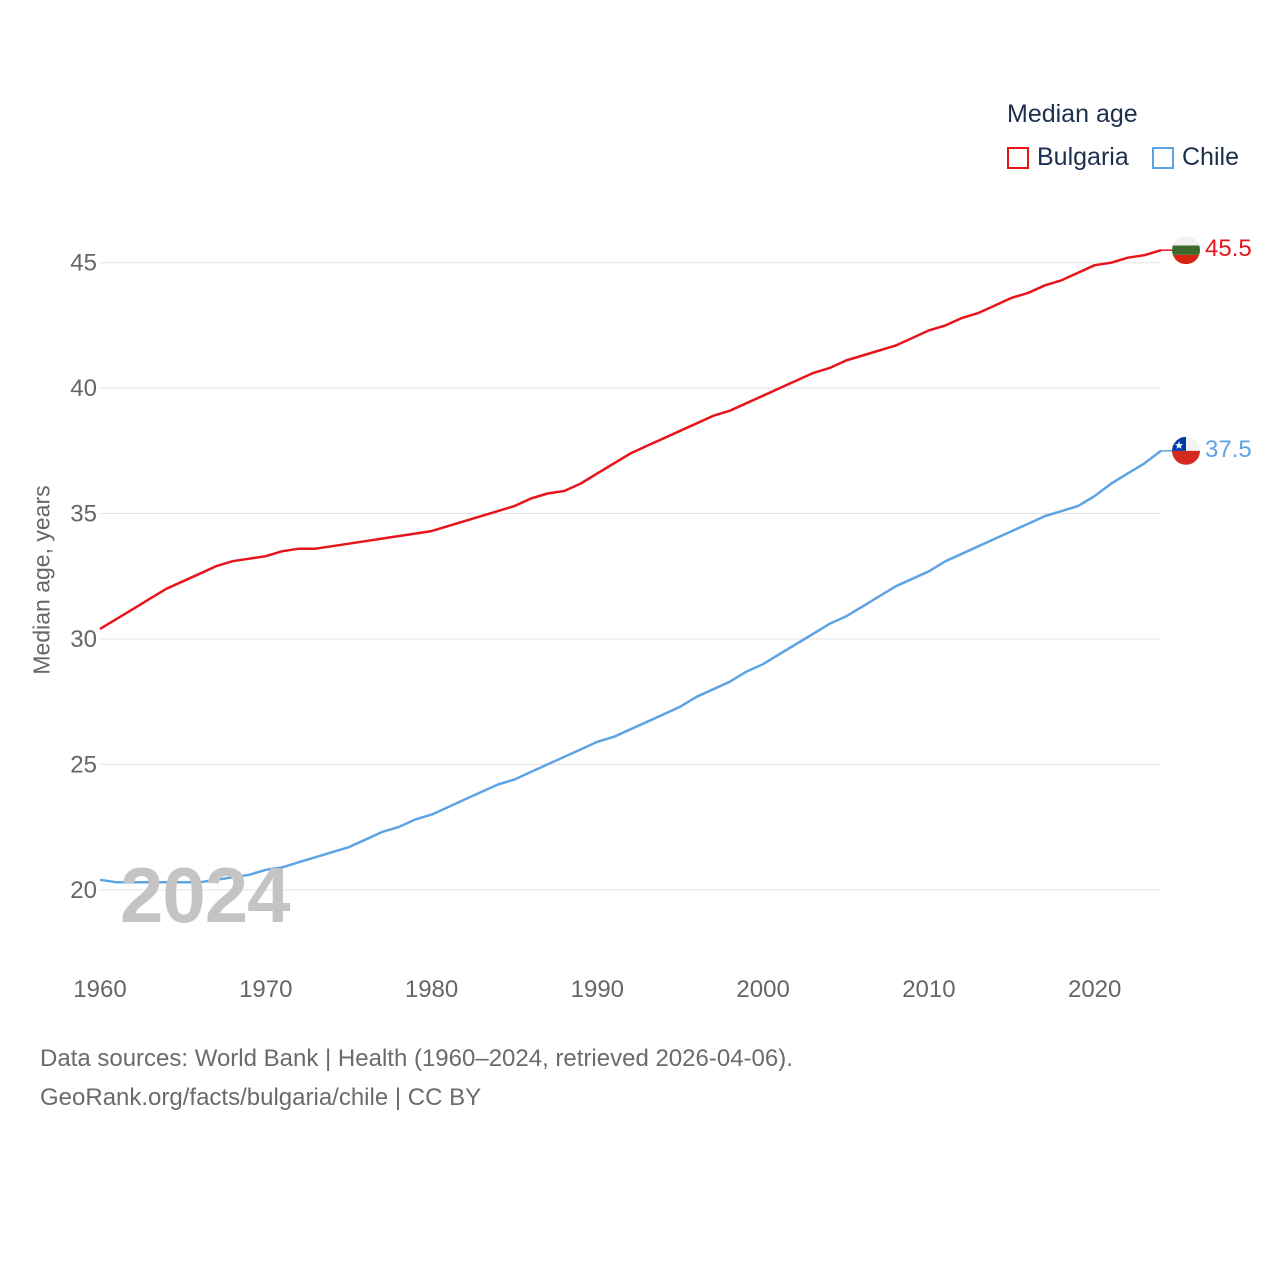 Image resolution: width=1280 pixels, height=1280 pixels. What do you see at coordinates (1163, 157) in the screenshot?
I see `legend-swatch-chile` at bounding box center [1163, 157].